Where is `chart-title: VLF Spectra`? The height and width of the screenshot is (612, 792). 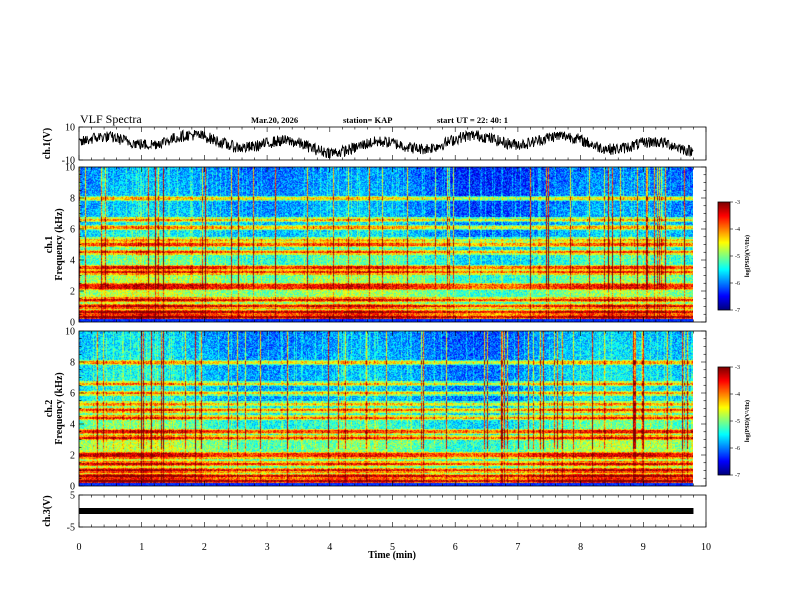
chart-title: VLF Spectra is located at coordinates (111, 119).